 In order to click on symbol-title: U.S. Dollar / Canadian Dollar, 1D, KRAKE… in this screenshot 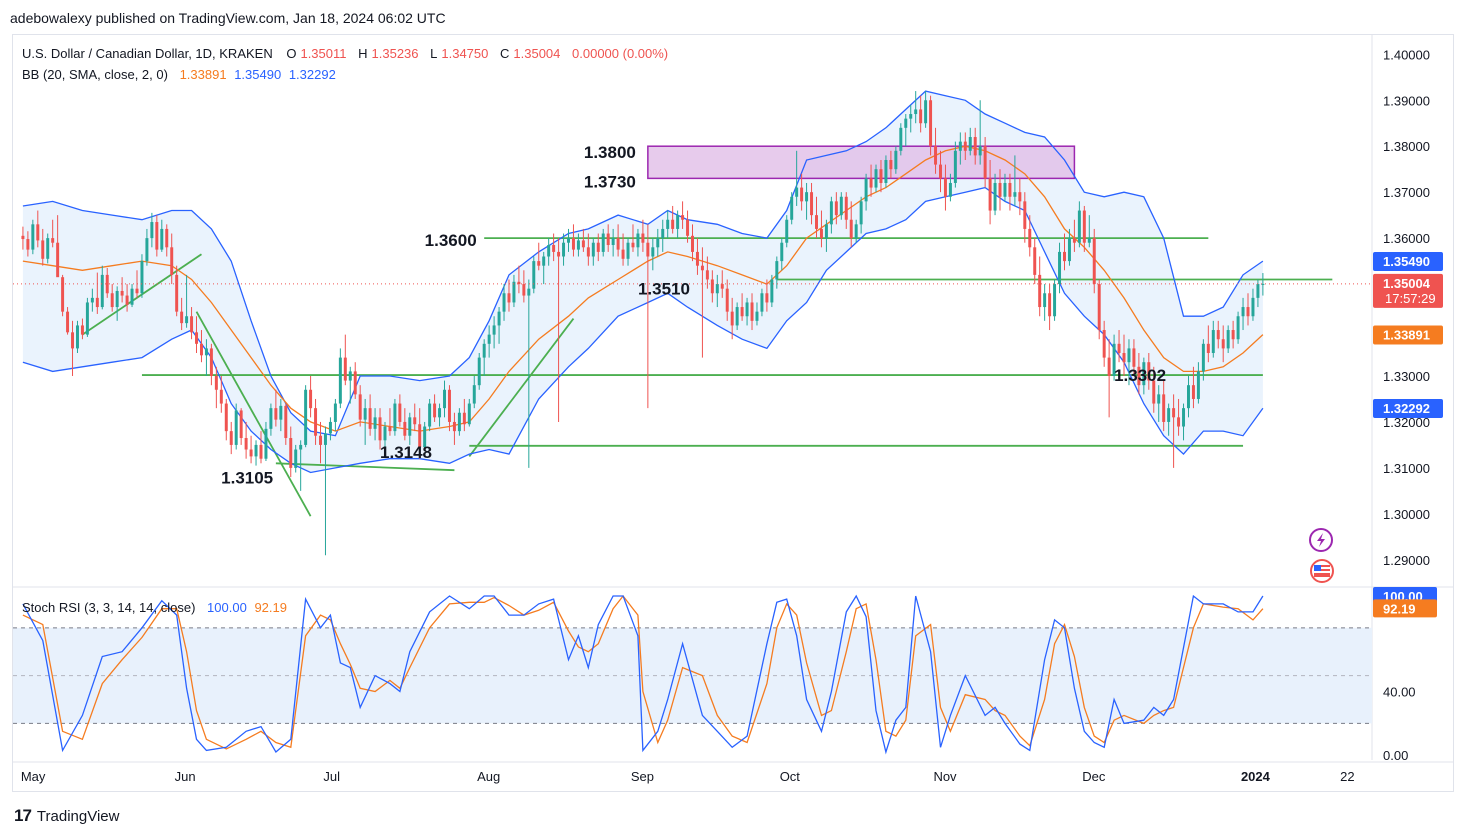, I will do `click(147, 53)`.